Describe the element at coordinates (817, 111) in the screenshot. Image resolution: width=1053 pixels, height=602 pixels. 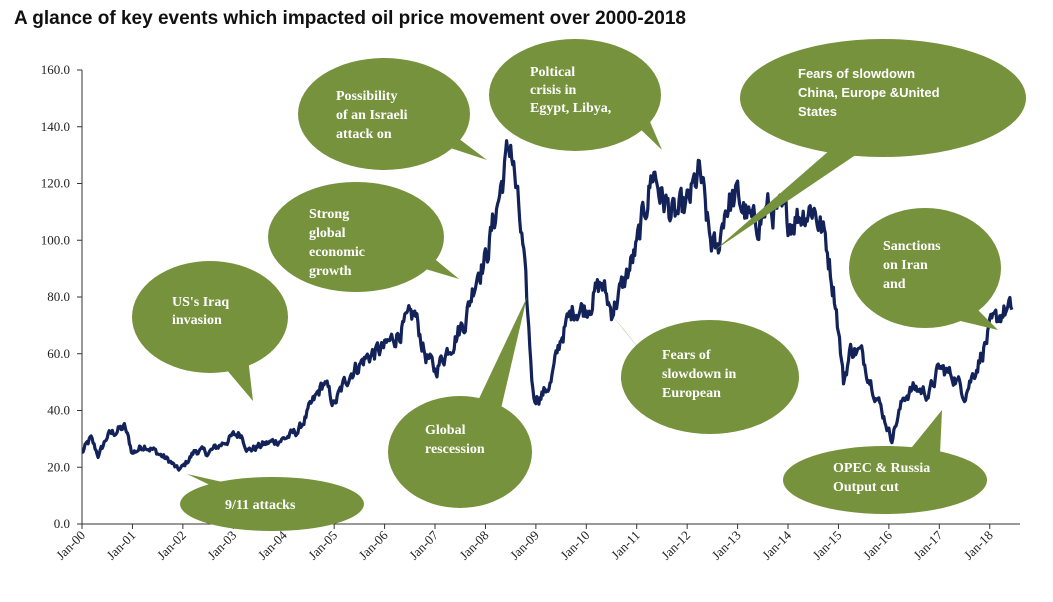
I see `annotation-text: States` at that location.